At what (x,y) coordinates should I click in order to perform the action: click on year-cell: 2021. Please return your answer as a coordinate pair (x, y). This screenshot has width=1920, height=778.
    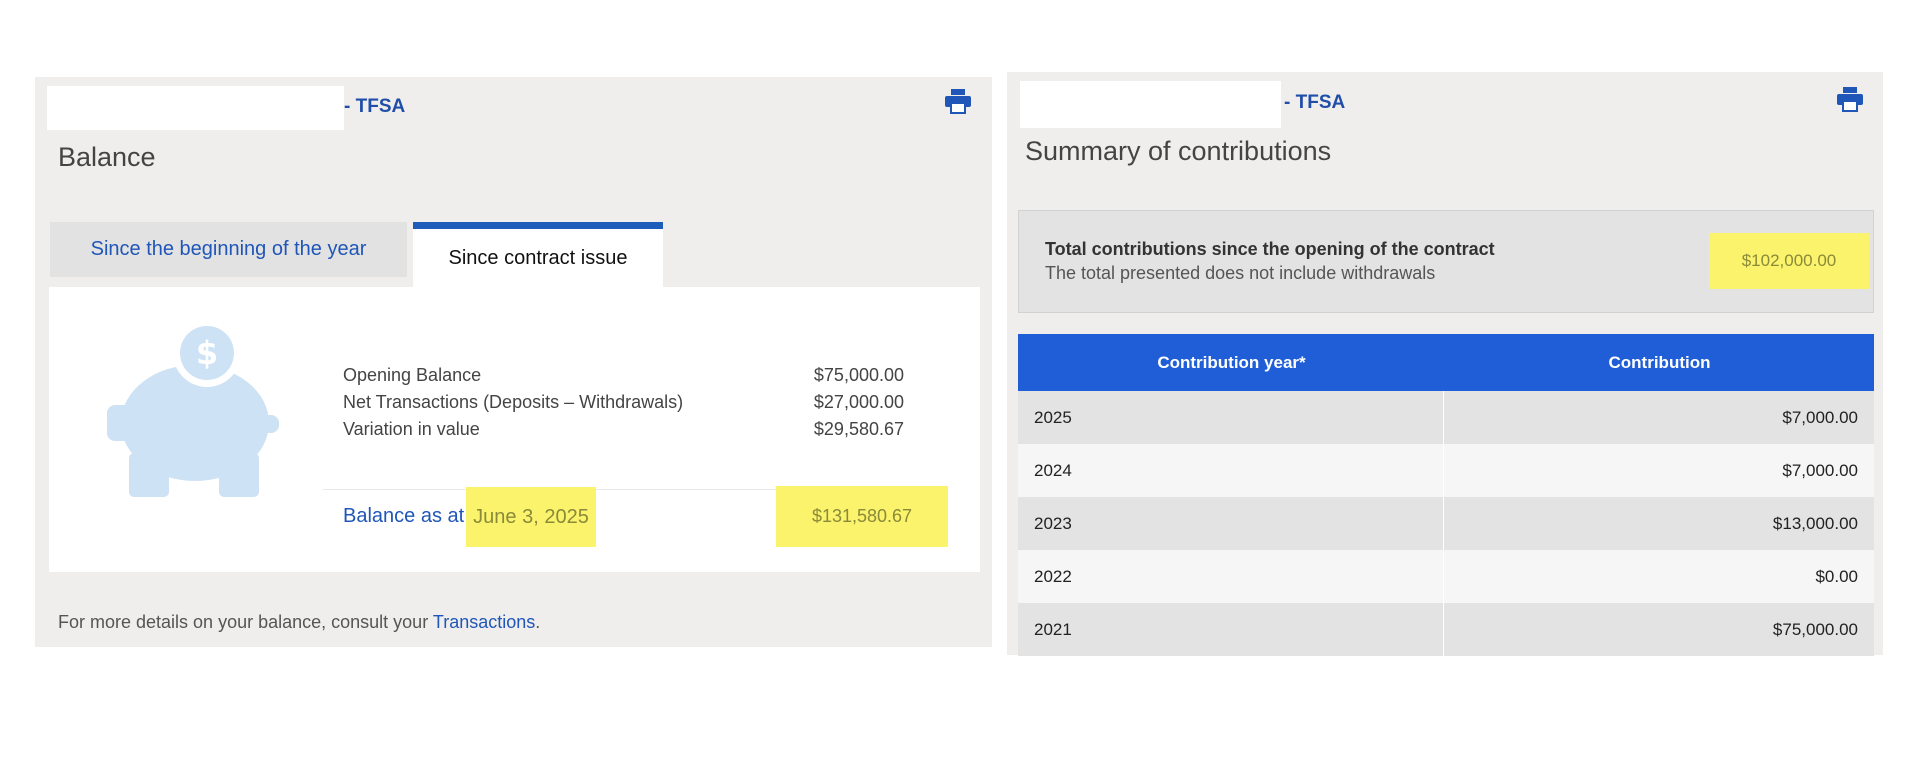
    Looking at the image, I should click on (1231, 629).